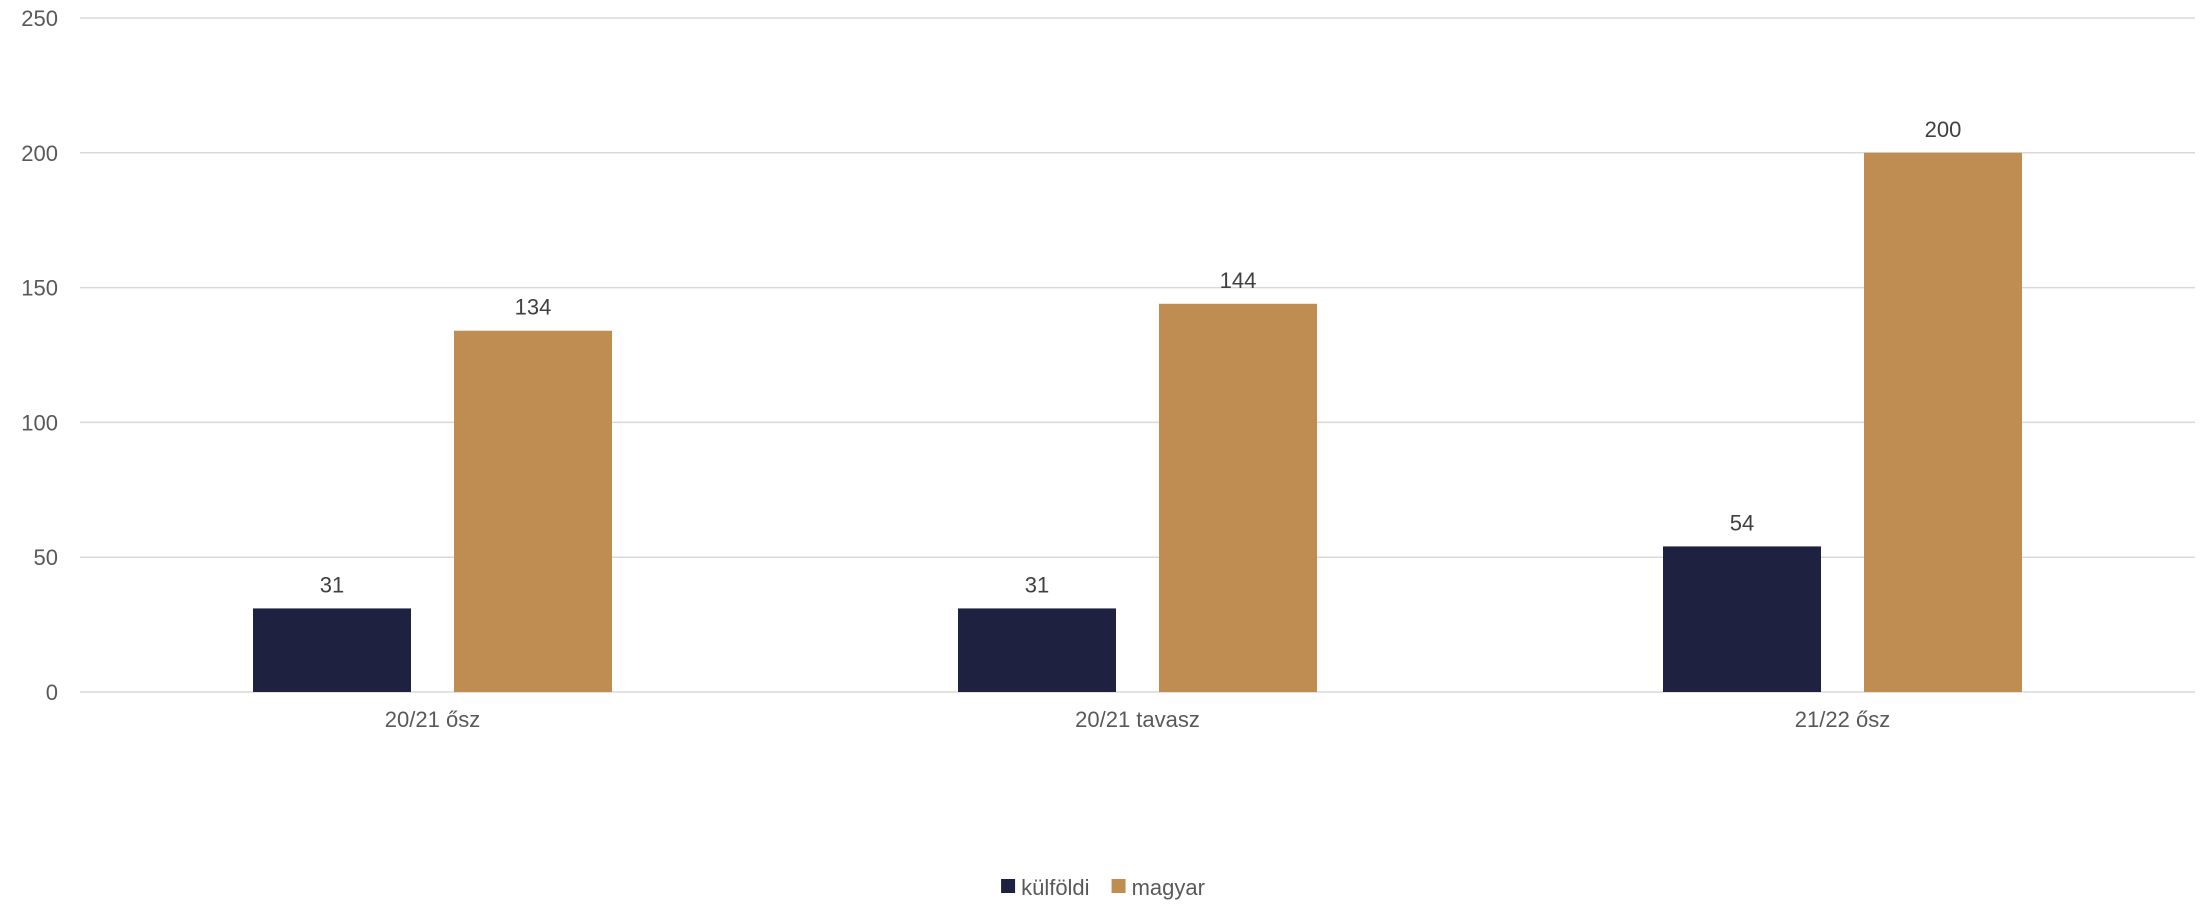 The height and width of the screenshot is (909, 2206). Describe the element at coordinates (332, 650) in the screenshot. I see `bar-külföldi-0` at that location.